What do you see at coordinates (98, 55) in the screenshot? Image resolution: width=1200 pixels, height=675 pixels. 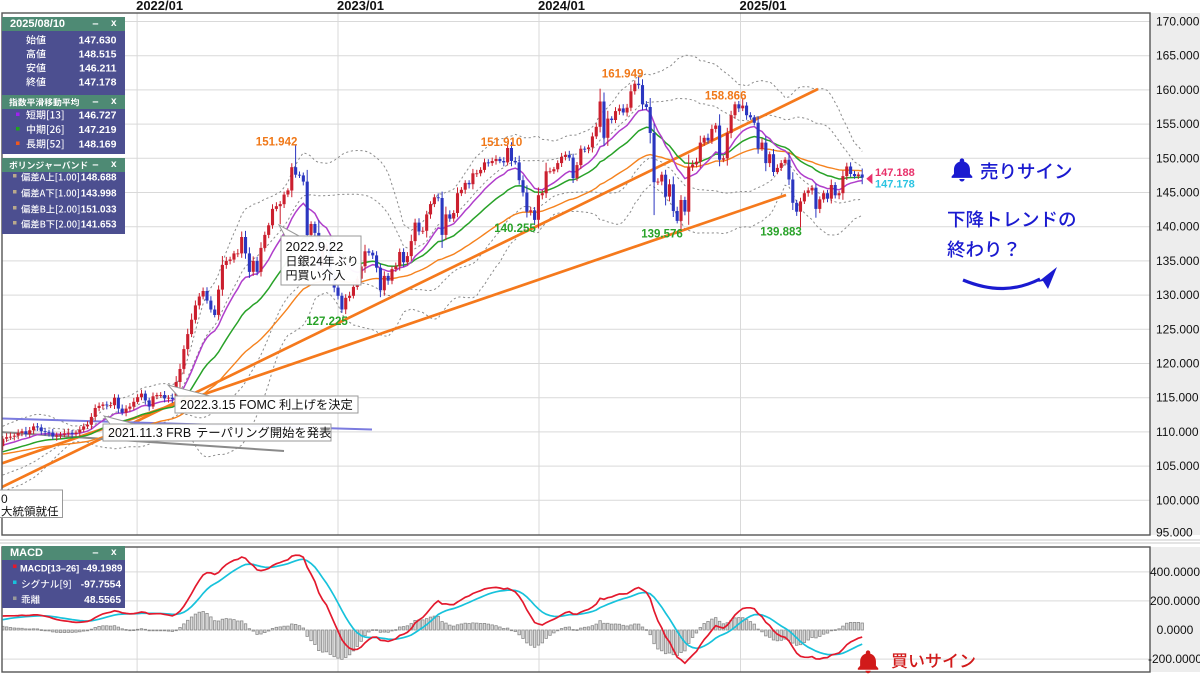 I see `svg-text: 148.515` at bounding box center [98, 55].